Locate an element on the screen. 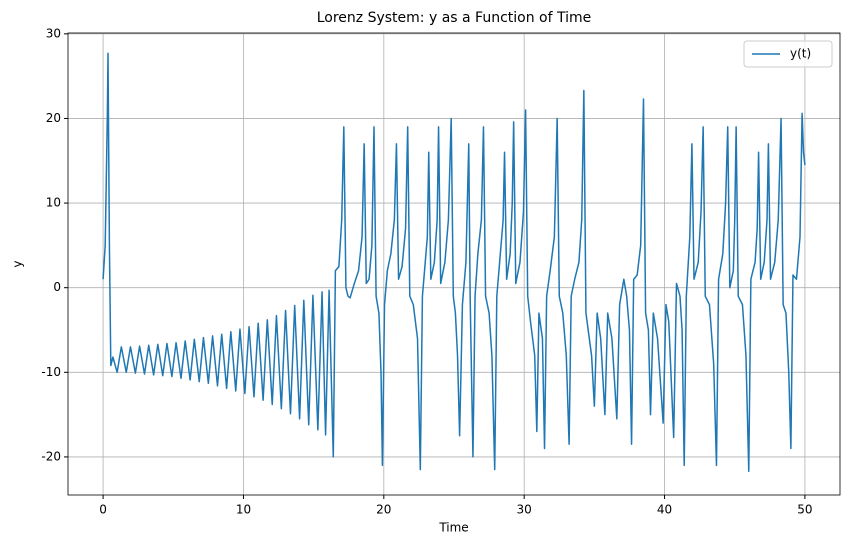 Image resolution: width=853 pixels, height=547 pixels. x-tick-label: 20 is located at coordinates (383, 510).